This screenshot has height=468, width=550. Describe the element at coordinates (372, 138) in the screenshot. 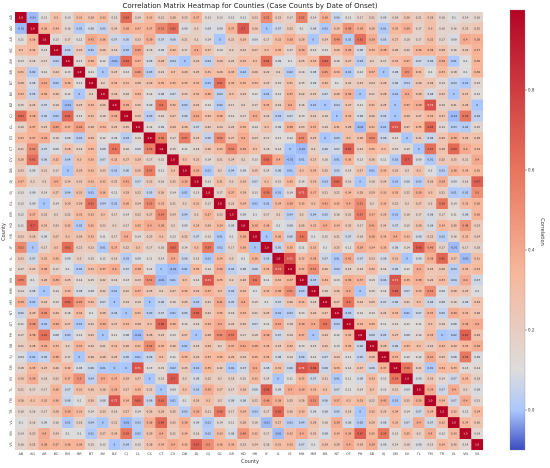

I see `cell-value-label: 0.52` at that location.